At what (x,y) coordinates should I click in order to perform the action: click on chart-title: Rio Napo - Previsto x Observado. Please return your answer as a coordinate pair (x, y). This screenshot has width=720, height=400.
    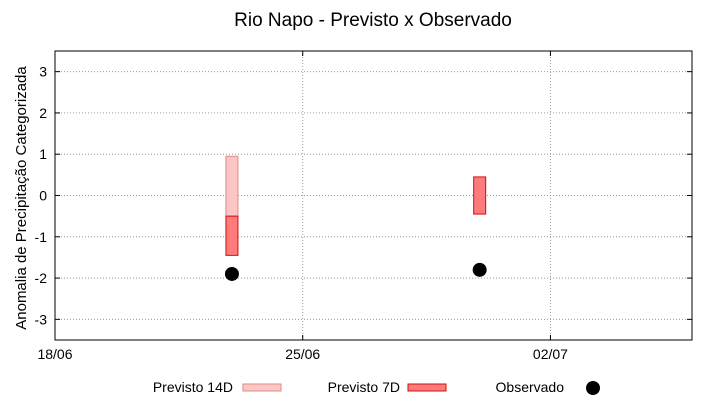
    Looking at the image, I should click on (373, 20).